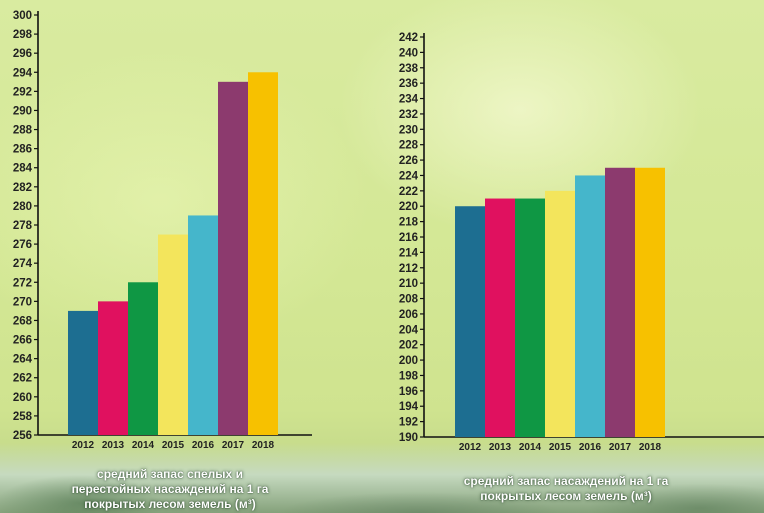 The image size is (764, 513). Describe the element at coordinates (408, 161) in the screenshot. I see `y-tick-label: 226` at that location.